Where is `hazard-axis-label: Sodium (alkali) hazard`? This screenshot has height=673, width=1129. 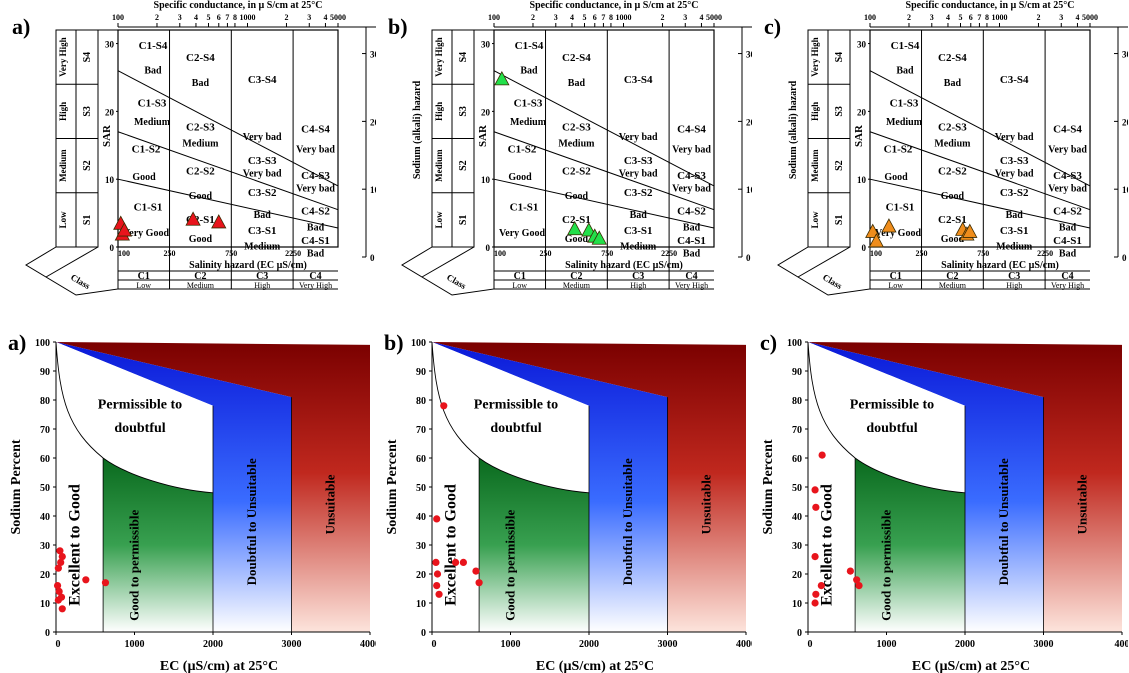
hazard-axis-label: Sodium (alkali) hazard is located at coordinates (417, 129).